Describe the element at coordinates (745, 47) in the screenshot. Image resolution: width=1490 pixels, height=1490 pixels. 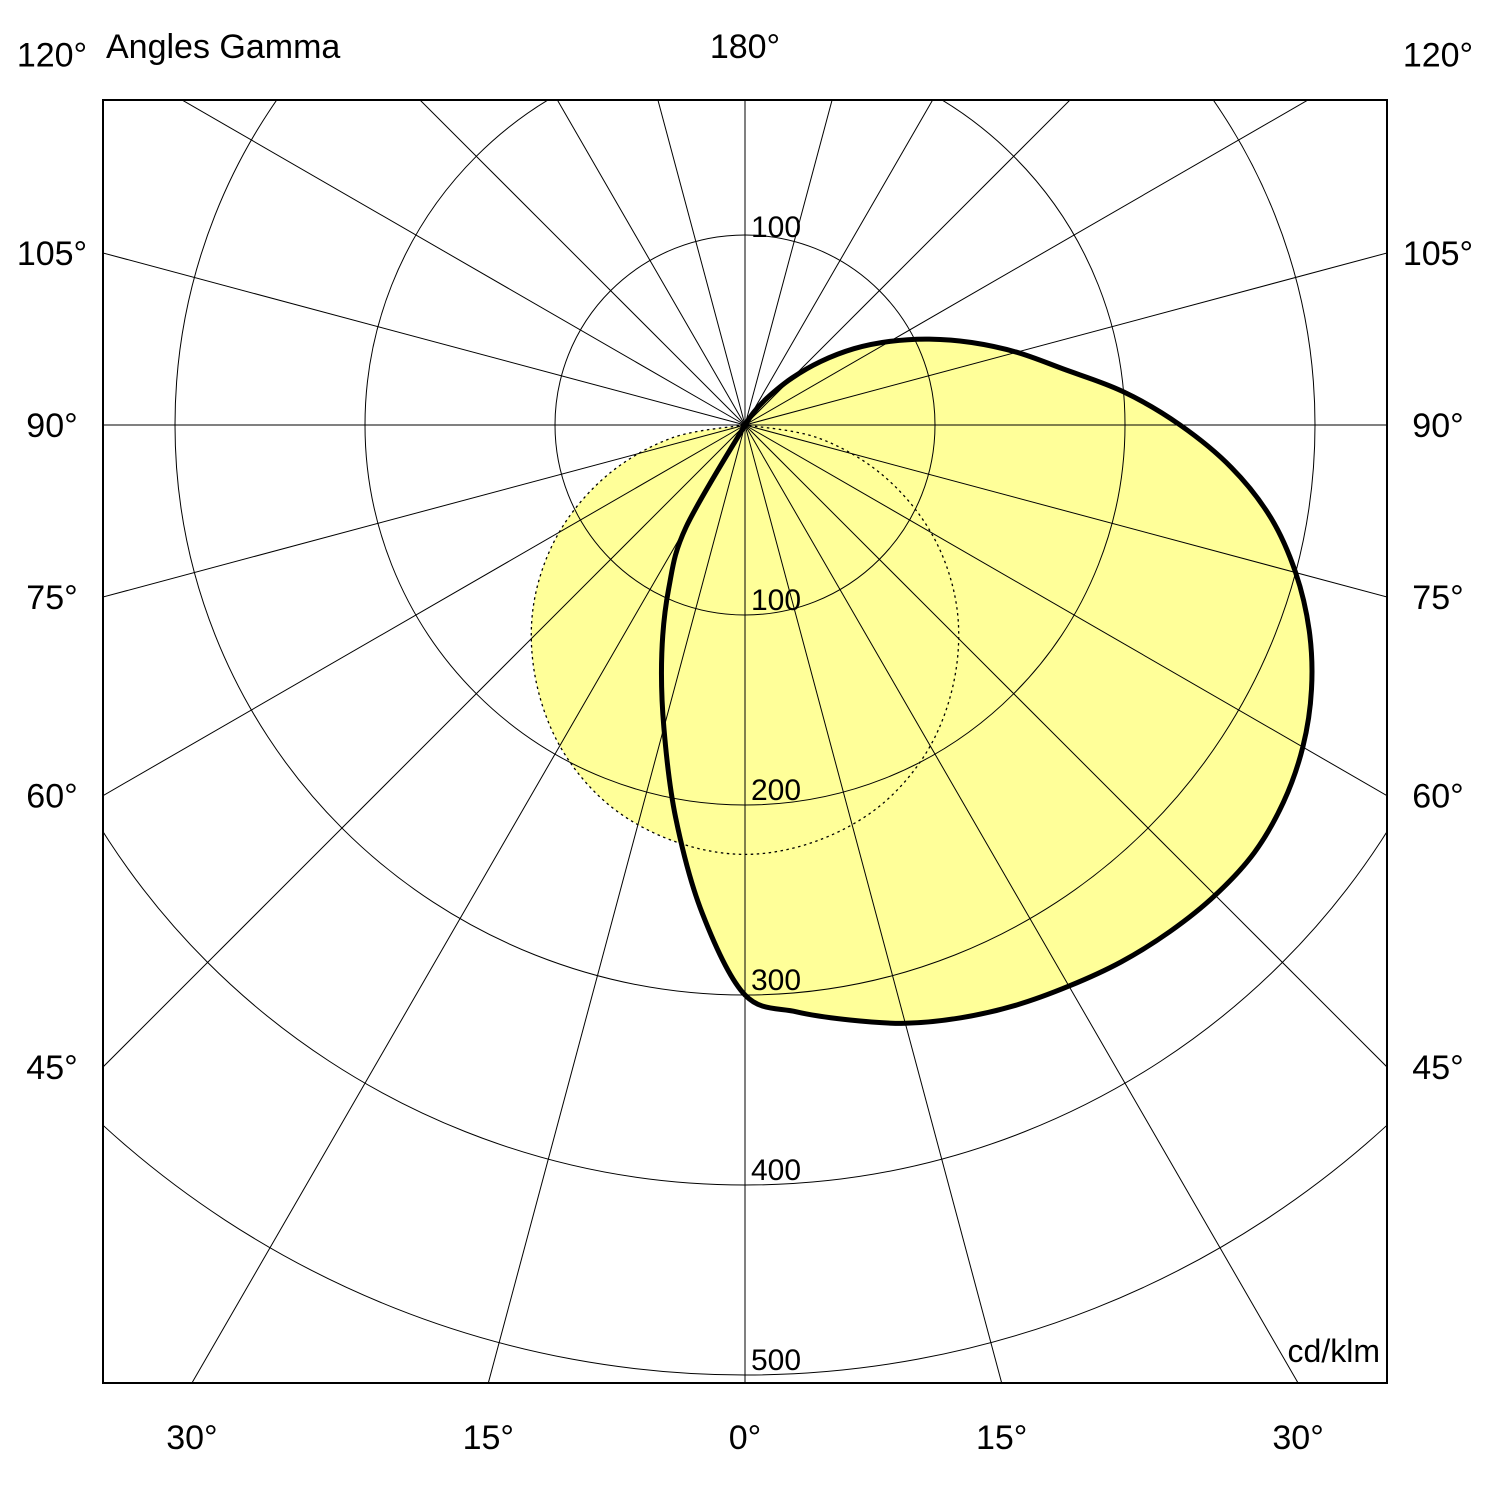
I see `top-gamma-angle-label: 180°` at that location.